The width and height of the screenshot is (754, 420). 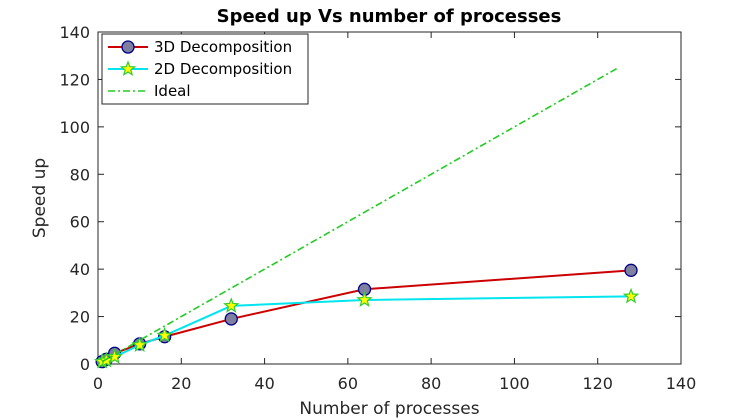 I want to click on y-tick-label: 0, so click(x=85, y=364).